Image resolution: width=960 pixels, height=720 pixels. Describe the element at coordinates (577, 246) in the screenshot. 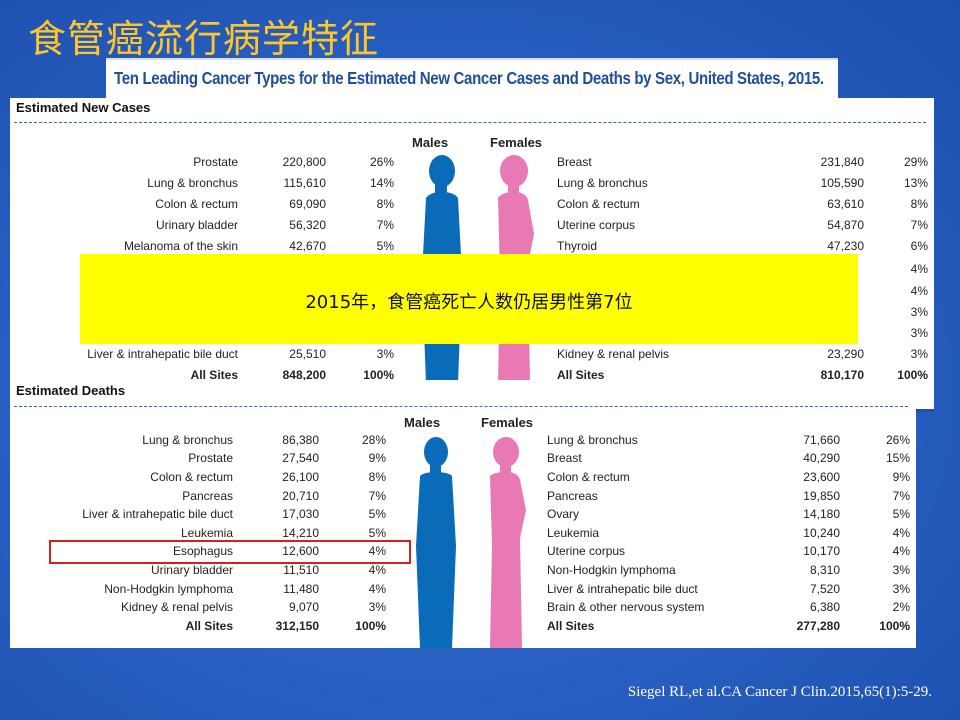

I see `female-site: Thyroid` at that location.